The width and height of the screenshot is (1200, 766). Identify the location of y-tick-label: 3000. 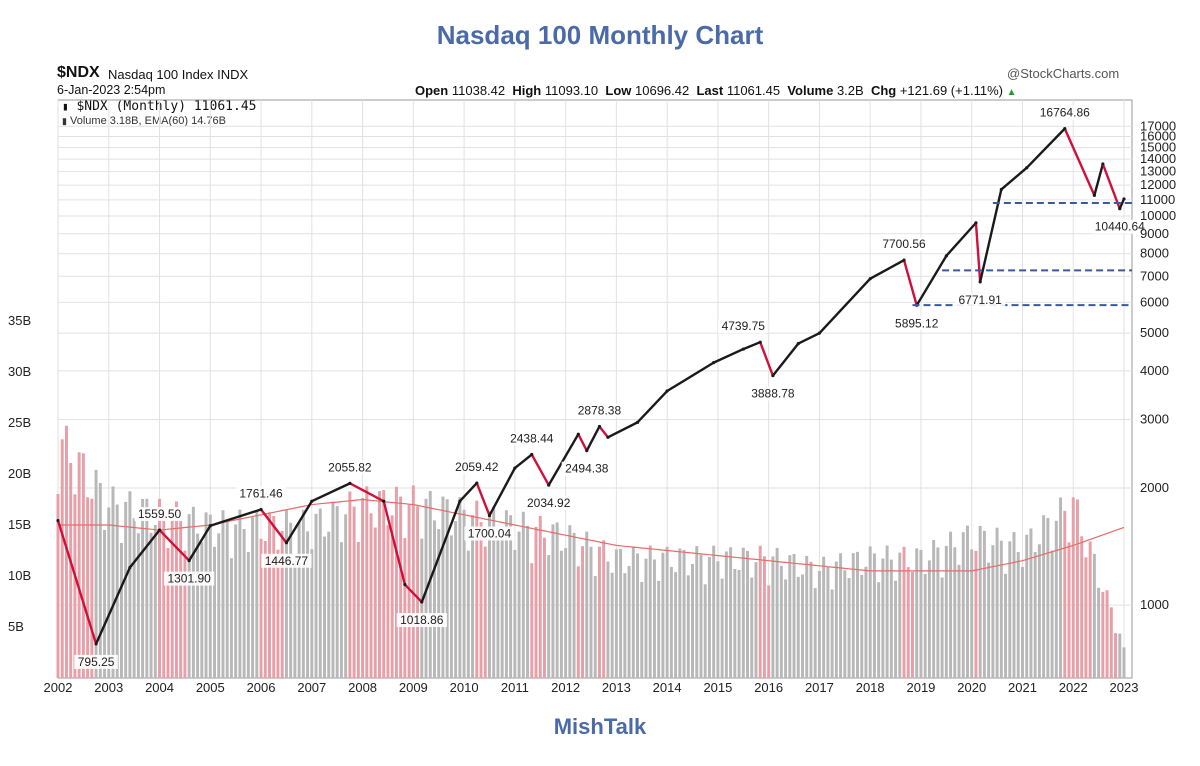
(1154, 418).